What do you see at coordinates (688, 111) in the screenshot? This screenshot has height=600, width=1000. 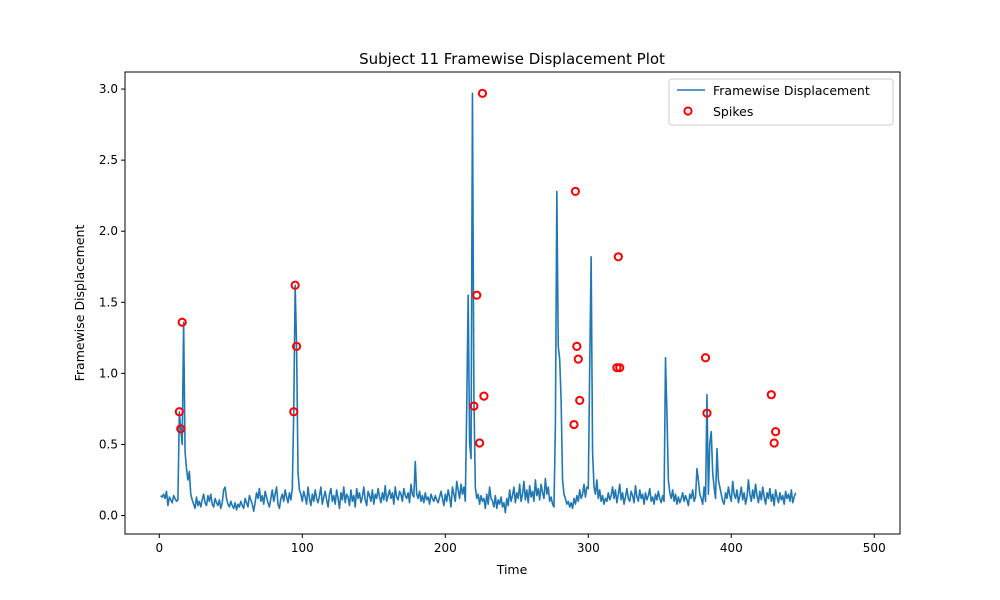 I see `legend-spike-swatch` at bounding box center [688, 111].